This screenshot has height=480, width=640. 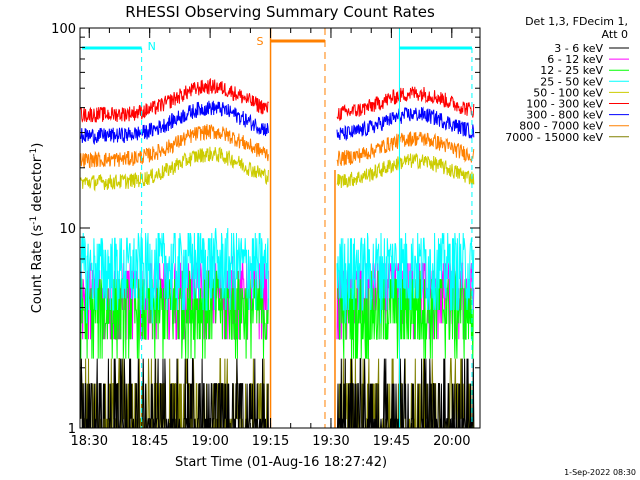 I want to click on x-tick-label-6: 20:00, so click(x=451, y=441).